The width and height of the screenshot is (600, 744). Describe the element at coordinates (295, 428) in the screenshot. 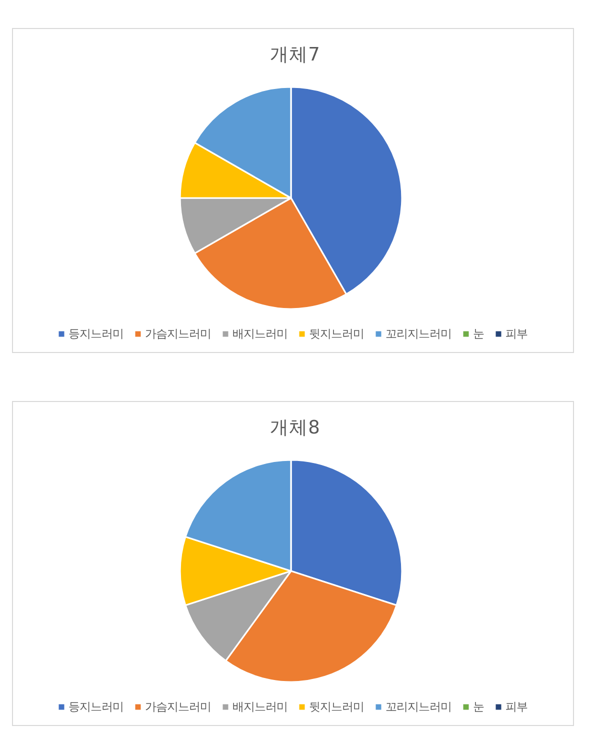

I see `chart-title: 개체8` at that location.